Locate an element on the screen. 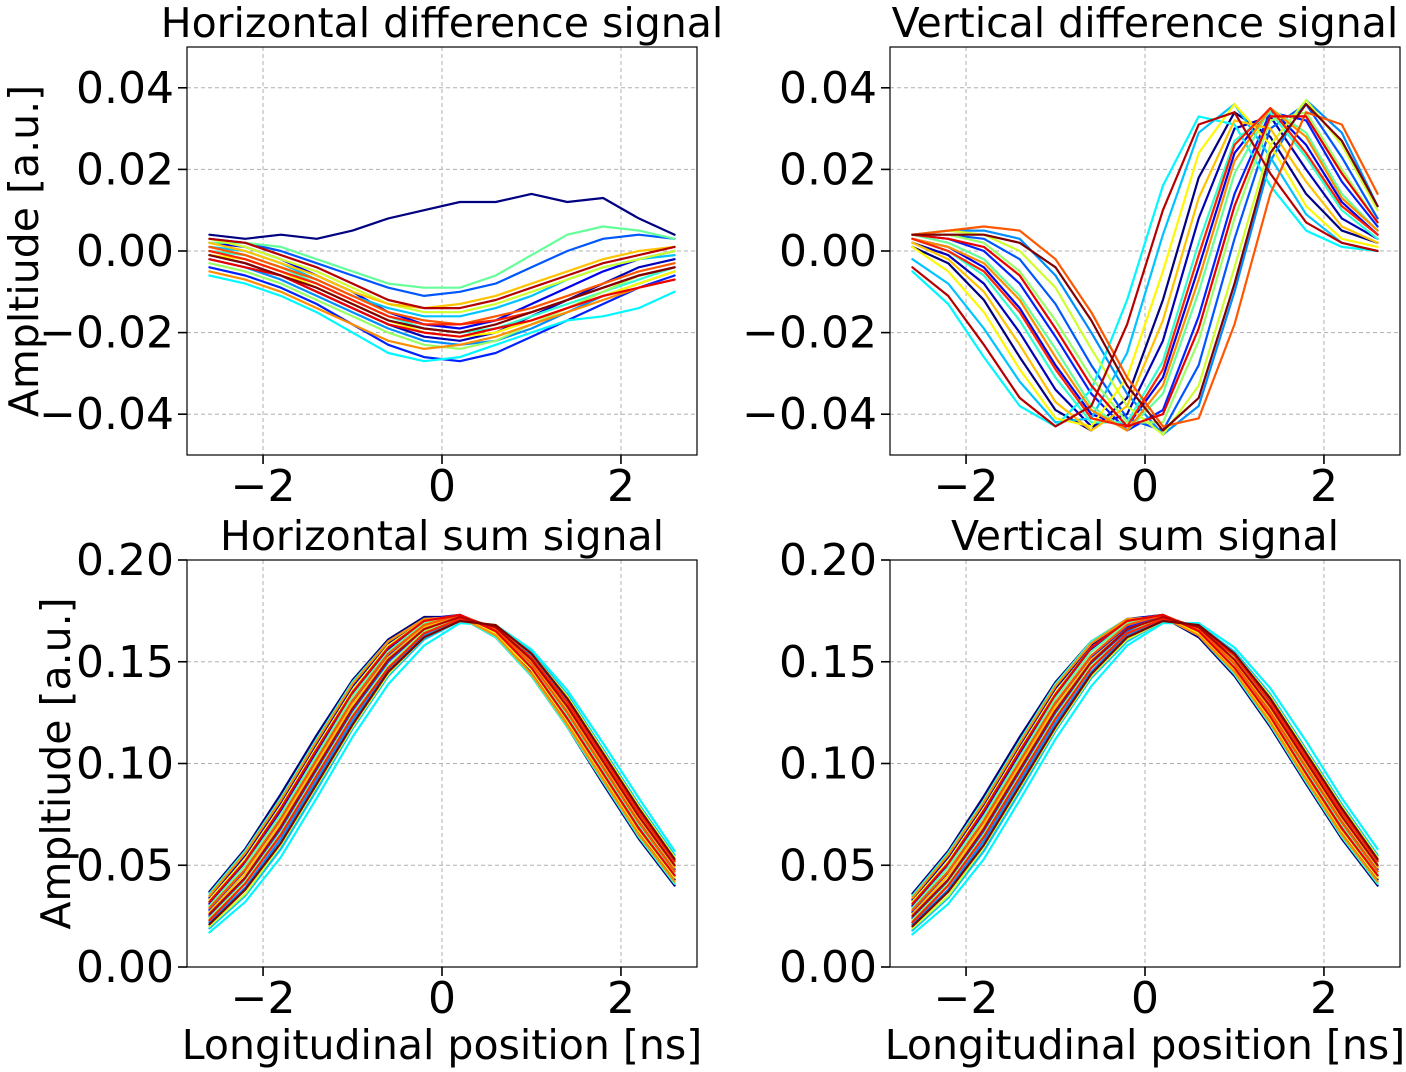 Image resolution: width=1406 pixels, height=1072 pixels. chart-title: Horizontal sum signal is located at coordinates (442, 536).